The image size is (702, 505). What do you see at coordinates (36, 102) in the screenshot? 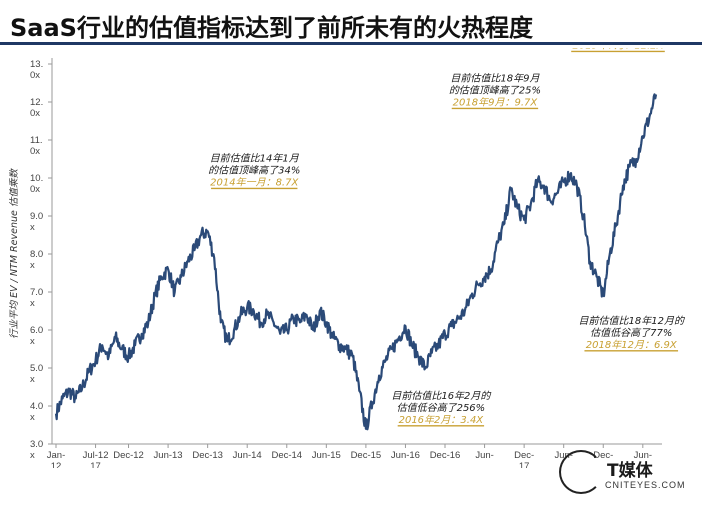
I see `y-tick-label: 12.` at bounding box center [36, 102].